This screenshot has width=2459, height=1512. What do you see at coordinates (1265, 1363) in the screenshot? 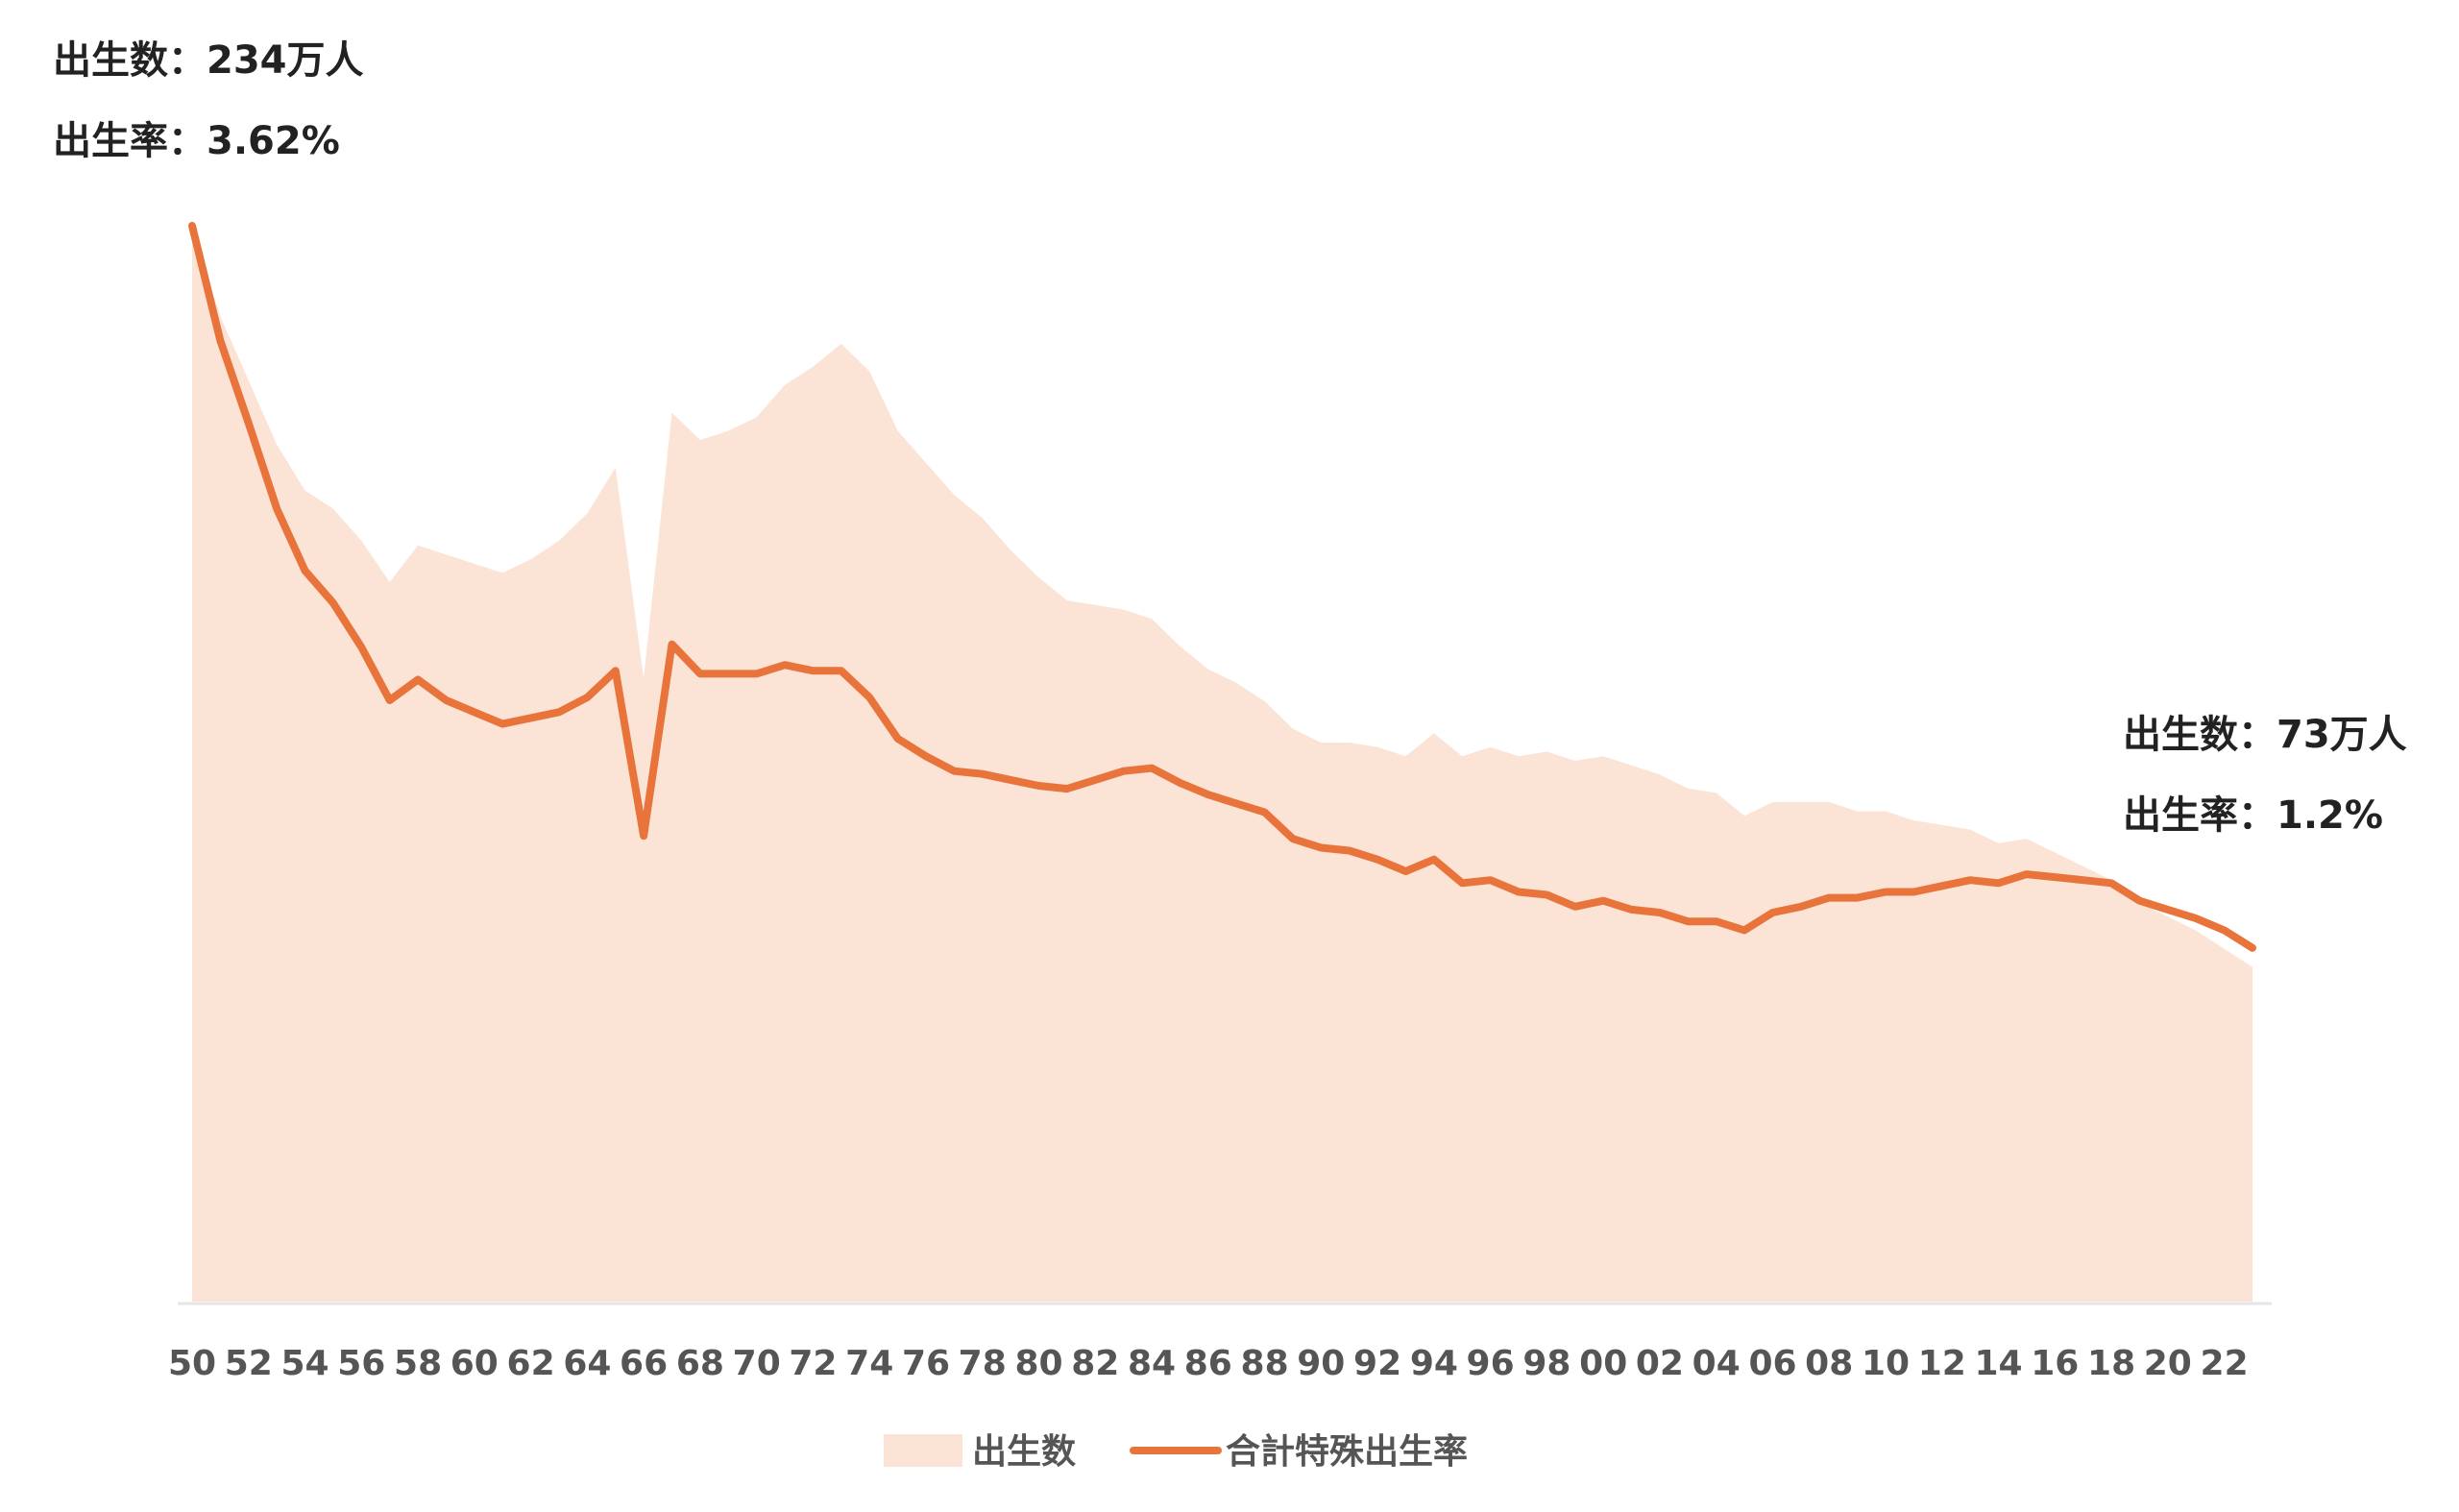
I see `x-tick-label: 88` at bounding box center [1265, 1363].